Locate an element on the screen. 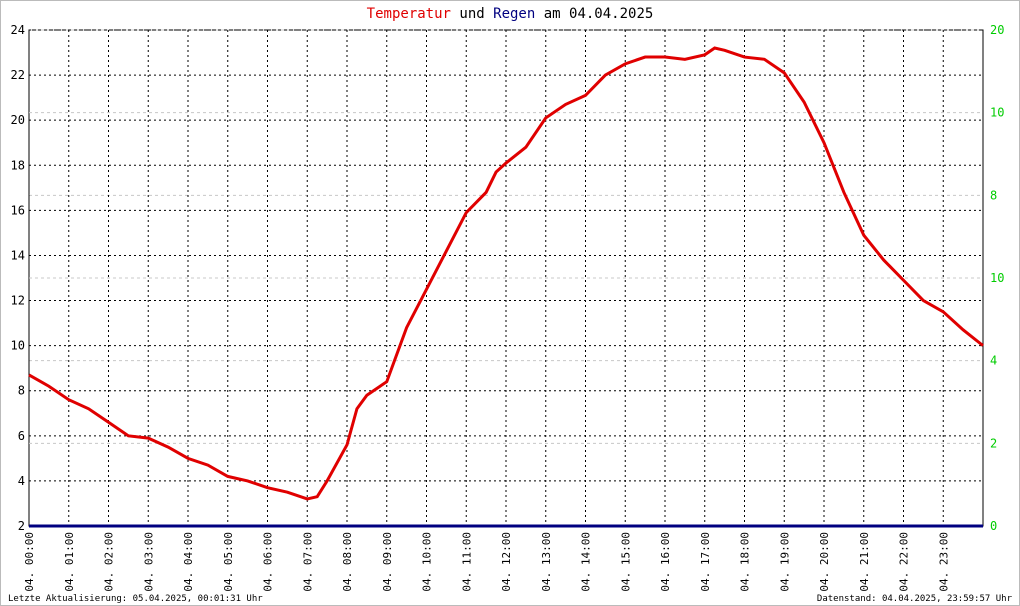 The height and width of the screenshot is (606, 1020). x-tick-label: 04. 03:00 is located at coordinates (148, 562).